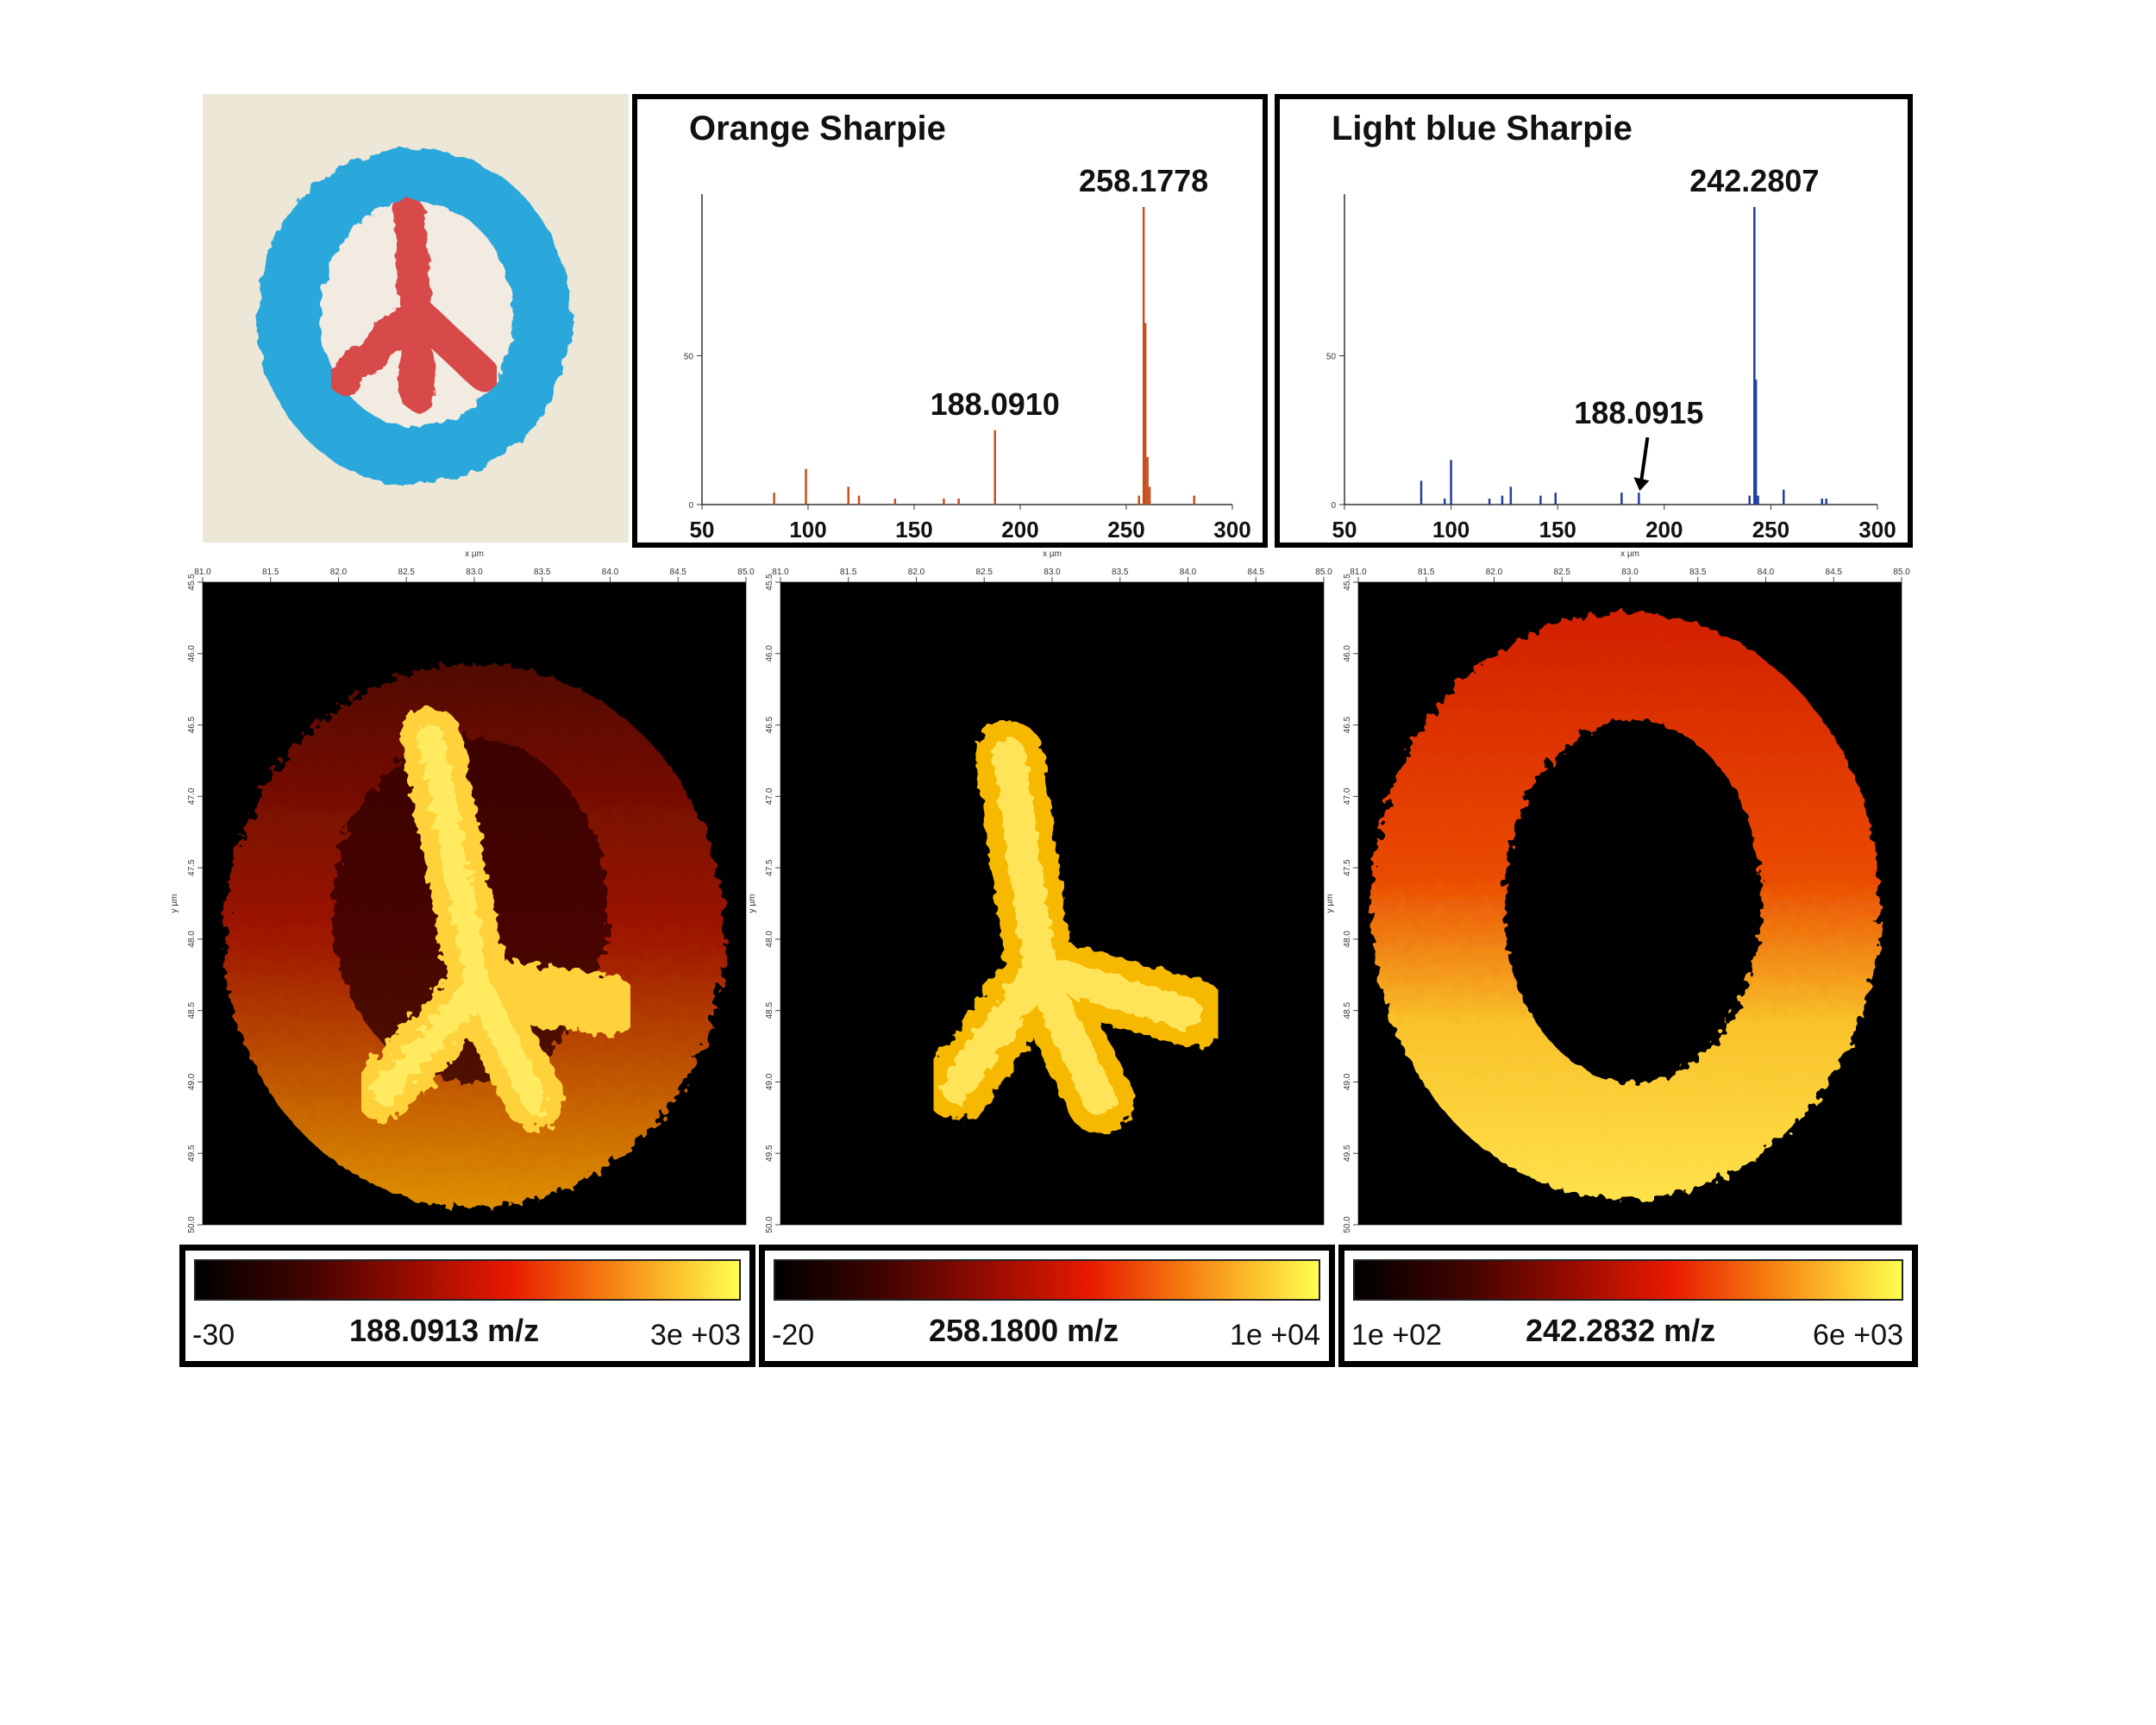 The width and height of the screenshot is (2156, 1725). What do you see at coordinates (967, 353) in the screenshot?
I see `orange-spectrum-chart: 0 50 50 100 150 200 250 300 258.1778 188.0910` at bounding box center [967, 353].